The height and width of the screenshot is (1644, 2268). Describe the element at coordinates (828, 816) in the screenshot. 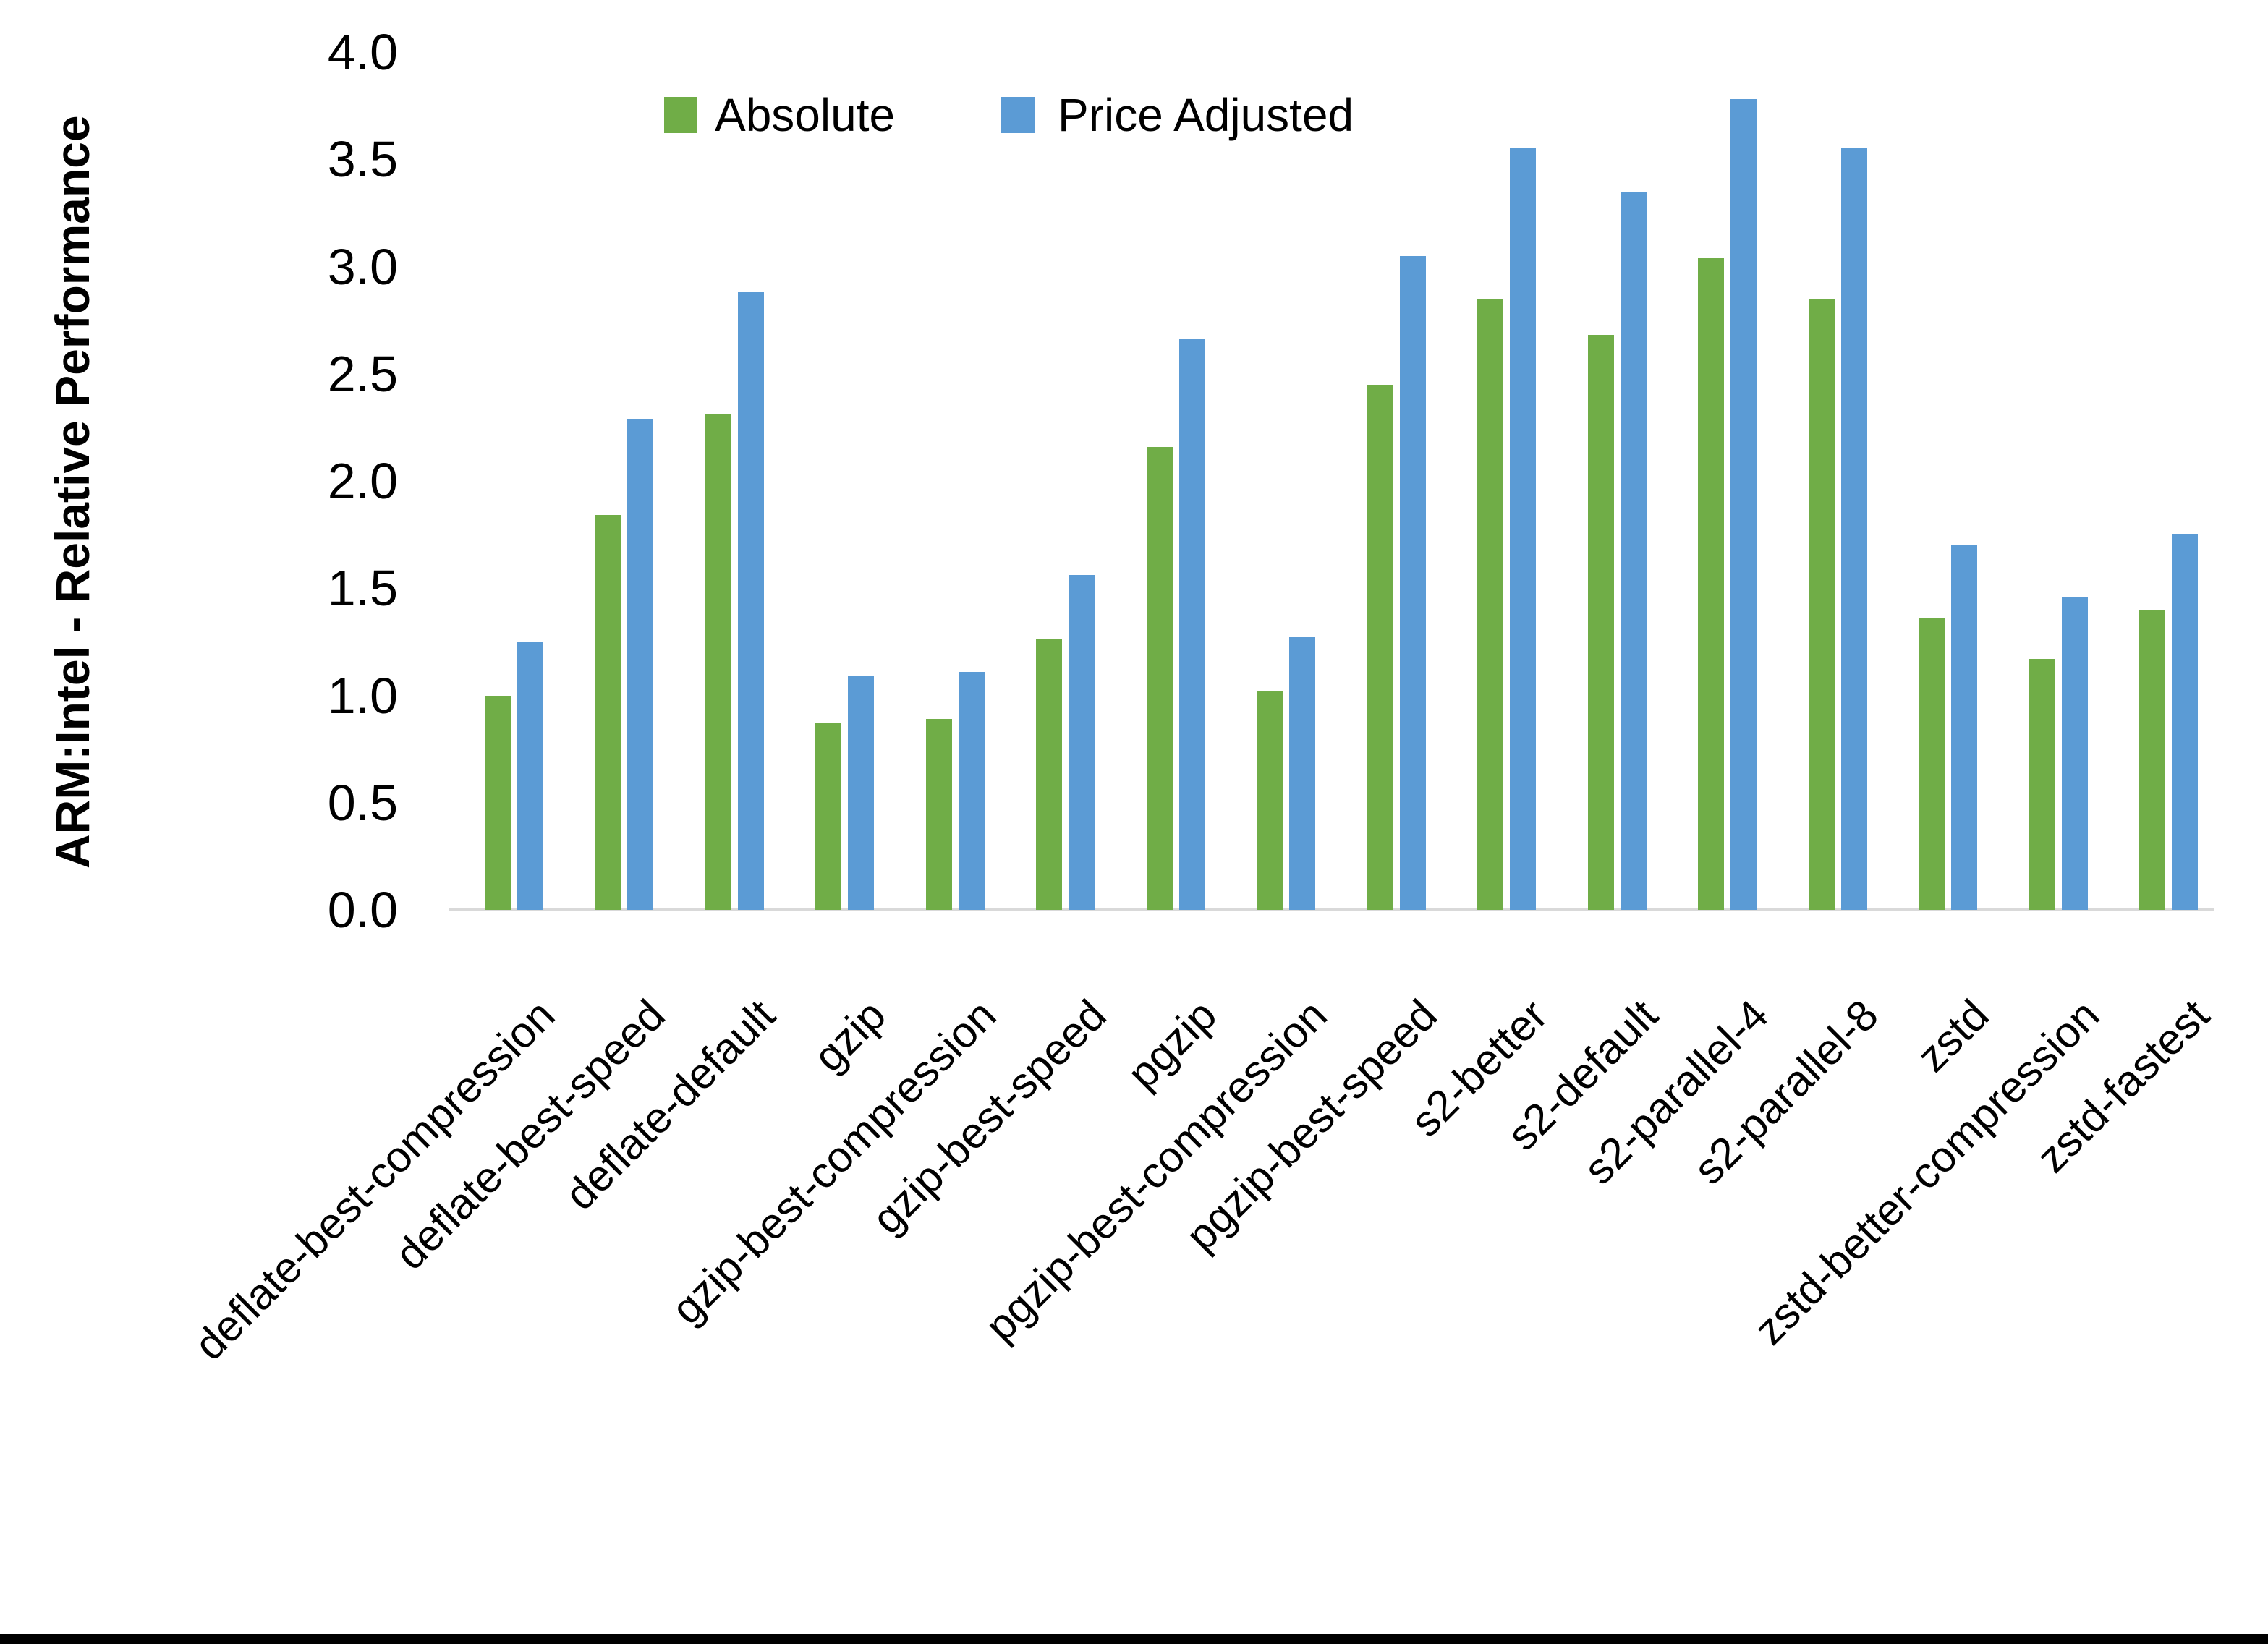

I see `bar-absolute-gzip` at that location.